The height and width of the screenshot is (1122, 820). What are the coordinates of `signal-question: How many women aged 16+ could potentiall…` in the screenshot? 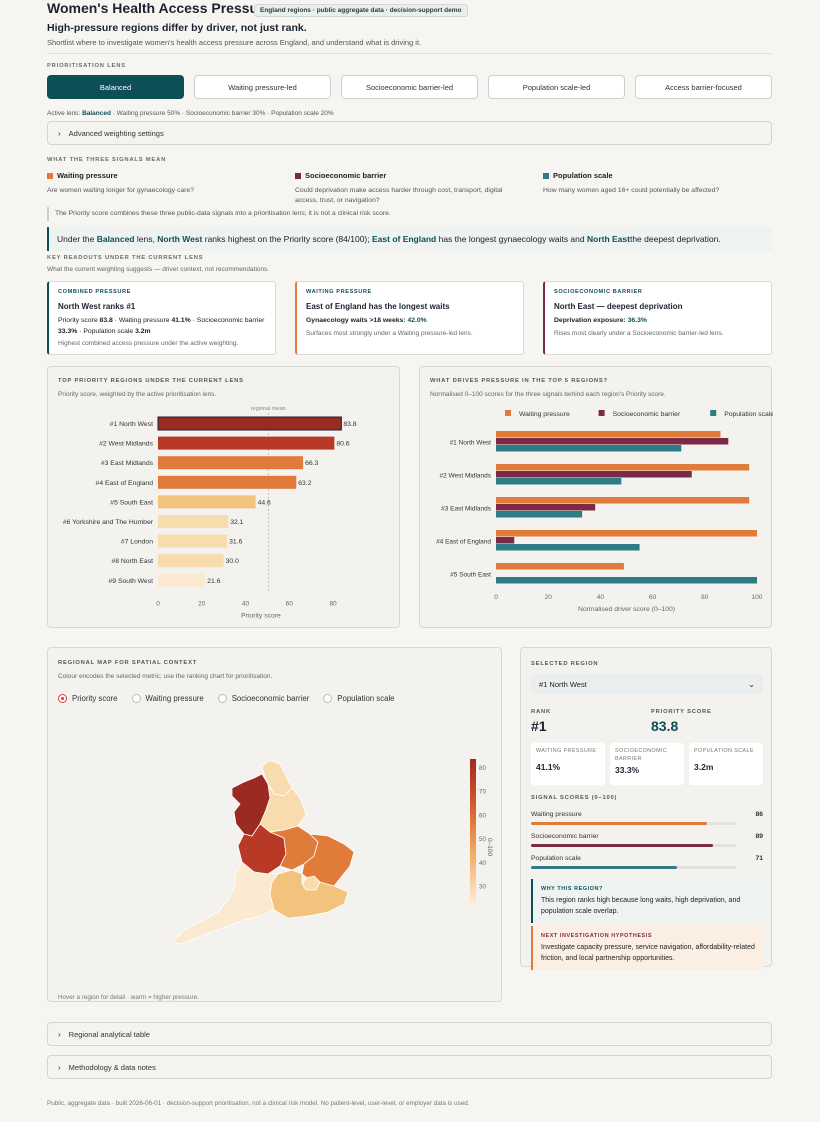 It's located at (631, 190).